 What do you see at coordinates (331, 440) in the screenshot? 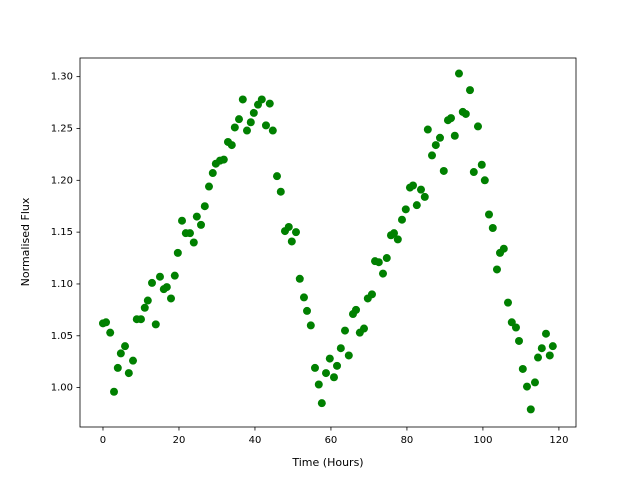
I see `x-tick-label: 60` at bounding box center [331, 440].